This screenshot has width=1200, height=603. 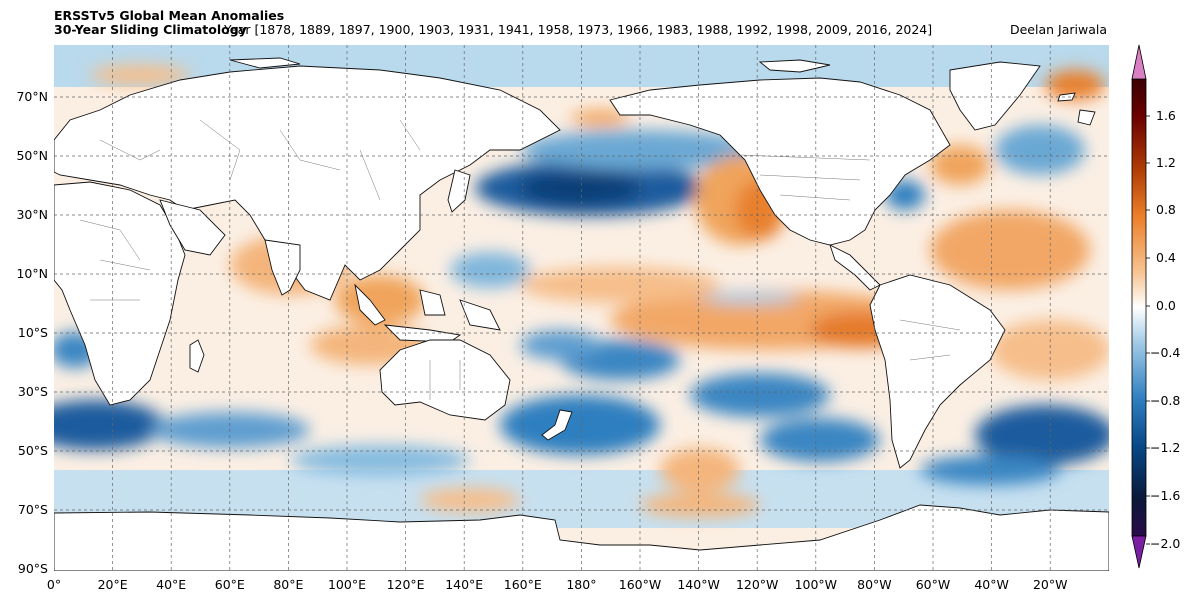 I want to click on lon-tick: 100°E, so click(x=347, y=584).